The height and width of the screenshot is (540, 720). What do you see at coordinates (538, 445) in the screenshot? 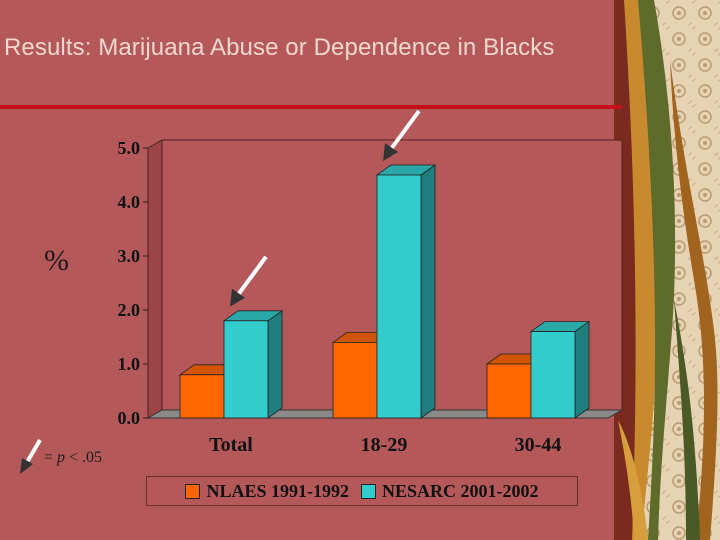
I see `x-category-label: 30-44` at bounding box center [538, 445].